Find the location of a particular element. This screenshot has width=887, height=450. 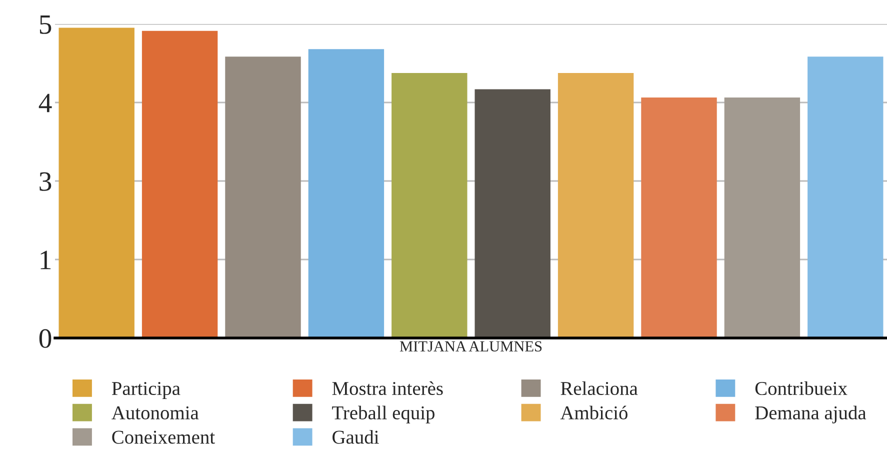

legend-label: Participa is located at coordinates (146, 390).